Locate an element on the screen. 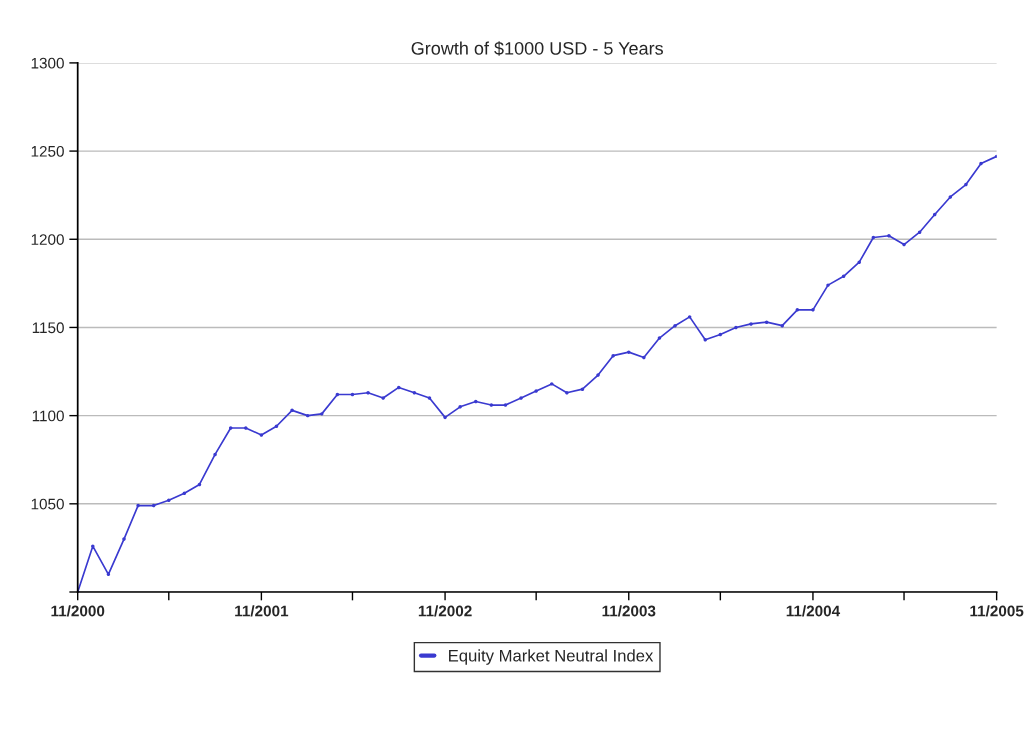 This screenshot has width=1036, height=740. x-tick-label: 11/2000 is located at coordinates (78, 611).